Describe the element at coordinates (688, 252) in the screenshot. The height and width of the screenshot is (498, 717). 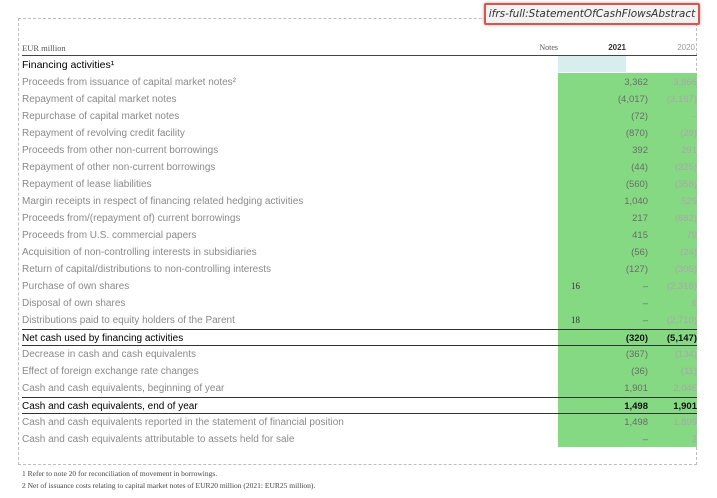
I see `value-2020: (24)` at that location.